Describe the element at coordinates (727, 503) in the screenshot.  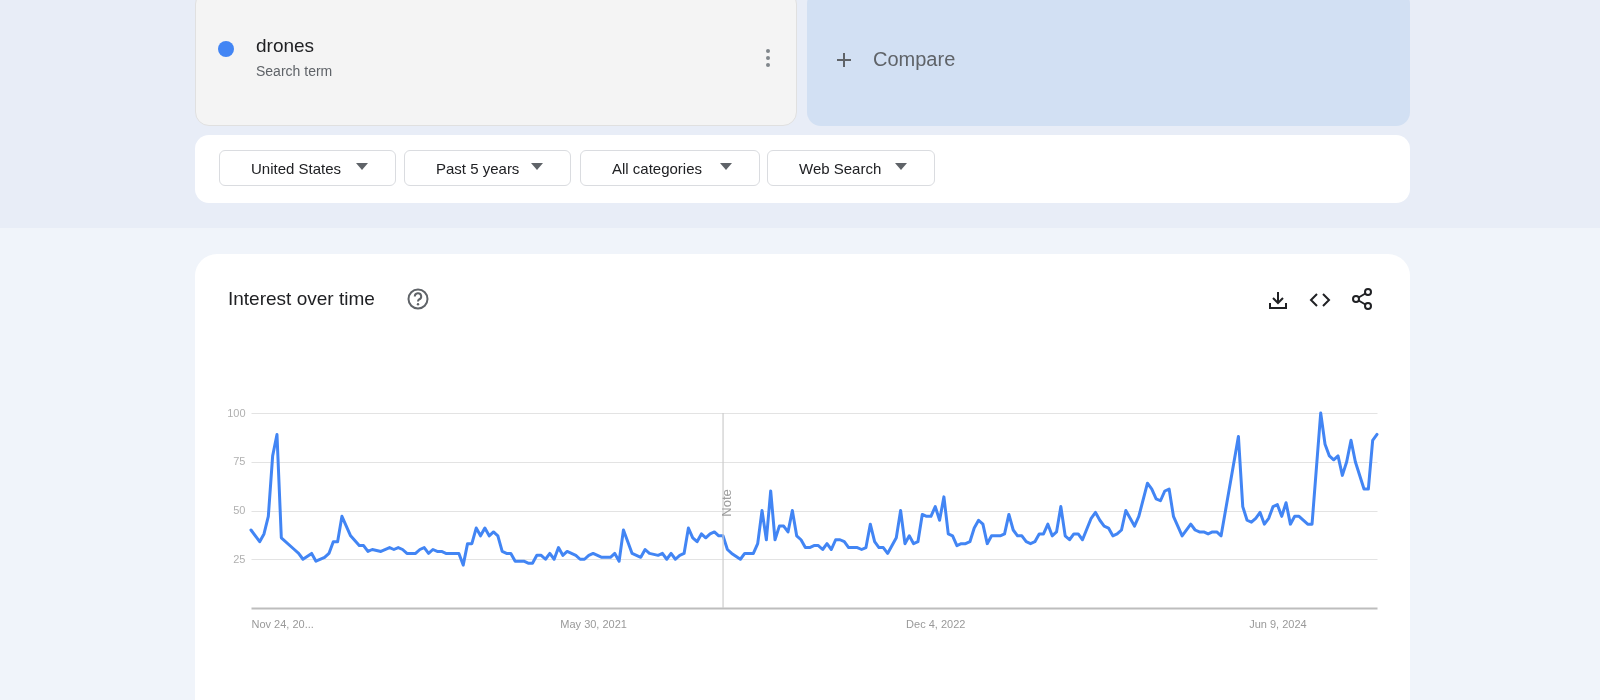
I see `ref-line-label: Note` at that location.